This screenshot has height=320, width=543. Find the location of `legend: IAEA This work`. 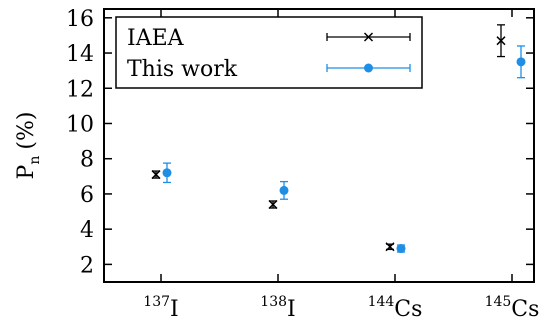

legend: IAEA This work is located at coordinates (269, 52).